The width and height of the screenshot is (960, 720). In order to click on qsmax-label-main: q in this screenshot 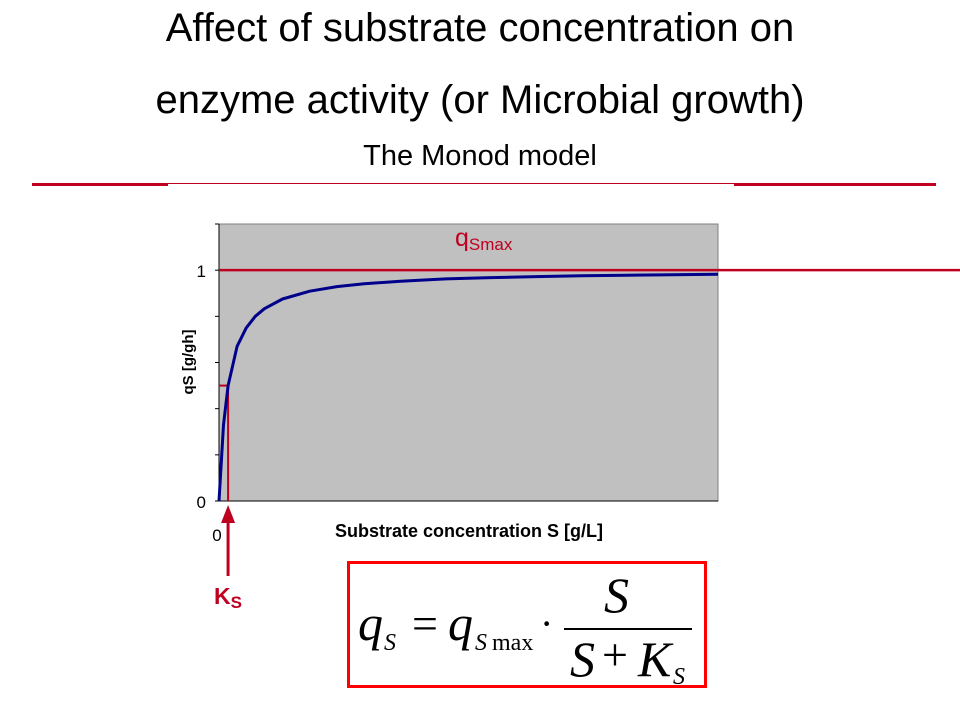, I will do `click(462, 238)`.